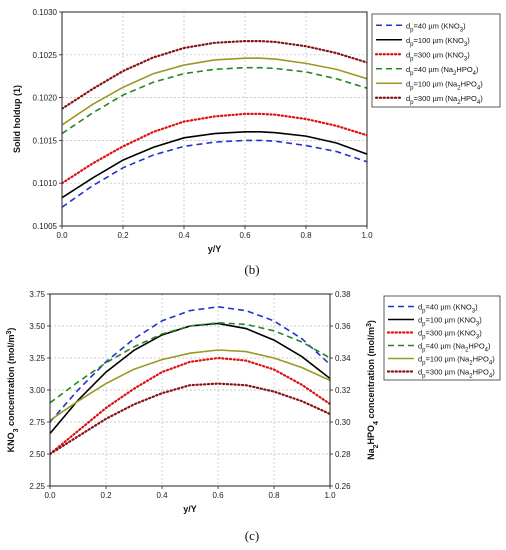 The height and width of the screenshot is (550, 506). What do you see at coordinates (343, 294) in the screenshot?
I see `y2-tick-label: 0.38` at bounding box center [343, 294].